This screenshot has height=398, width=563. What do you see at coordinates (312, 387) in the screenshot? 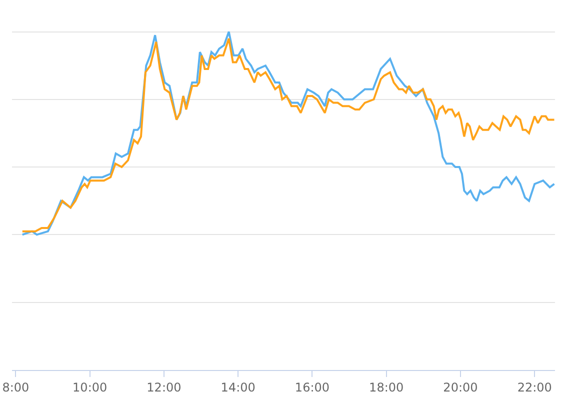
I see `x-tick-label: 16:00` at bounding box center [312, 387].